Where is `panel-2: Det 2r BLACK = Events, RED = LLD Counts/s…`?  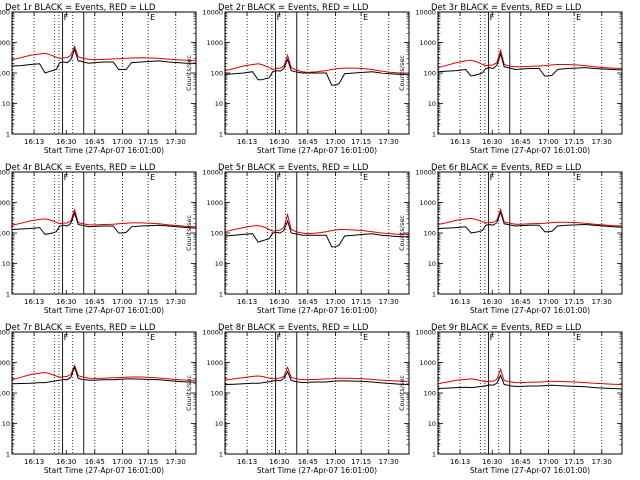
panel-2: Det 2r BLACK = Events, RED = LLD Counts/s… is located at coordinates (297, 79).